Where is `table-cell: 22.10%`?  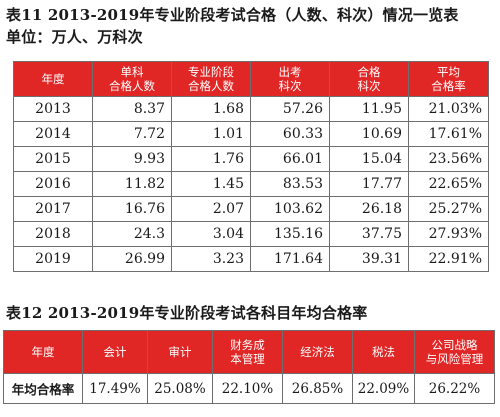 table-cell: 22.10% is located at coordinates (247, 388).